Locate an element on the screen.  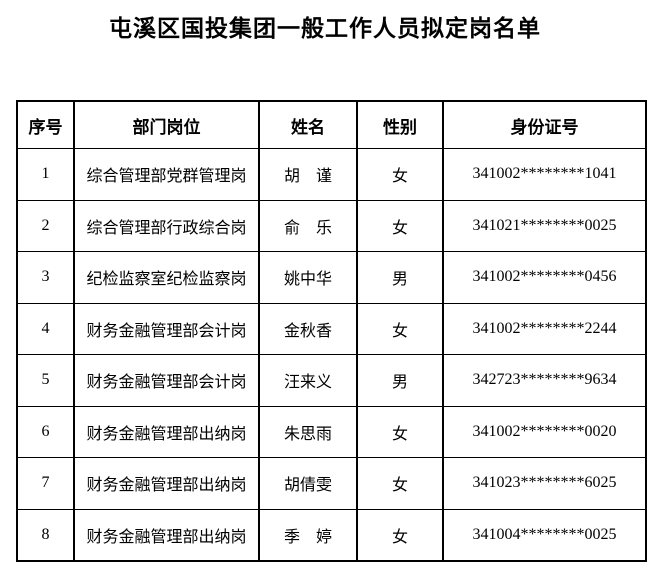
table-row: 6 财务金融管理部出纳岗 朱思雨 女 341002********0020 is located at coordinates (331, 431).